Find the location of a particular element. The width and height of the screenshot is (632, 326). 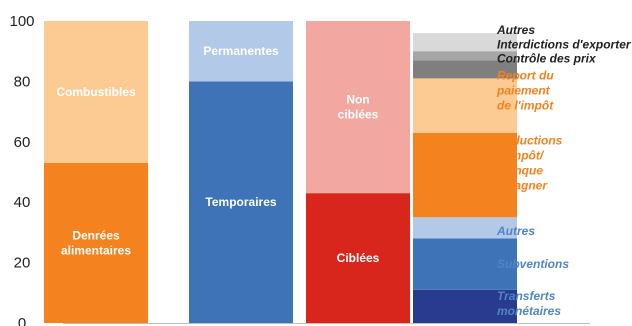

bar-2-segment-label-1: Temporaires is located at coordinates (240, 202).